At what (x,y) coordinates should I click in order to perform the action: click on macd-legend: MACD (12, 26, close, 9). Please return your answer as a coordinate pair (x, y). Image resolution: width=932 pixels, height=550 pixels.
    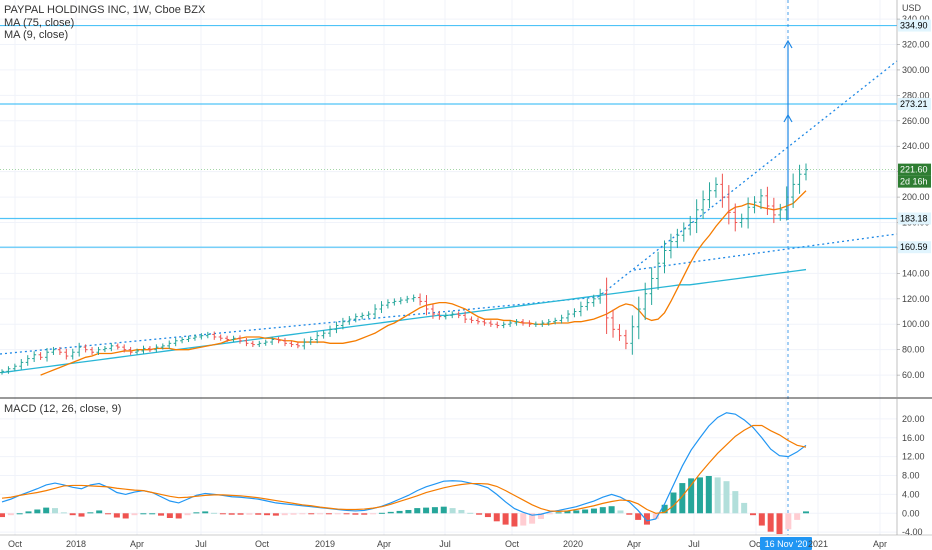
    Looking at the image, I should click on (63, 409).